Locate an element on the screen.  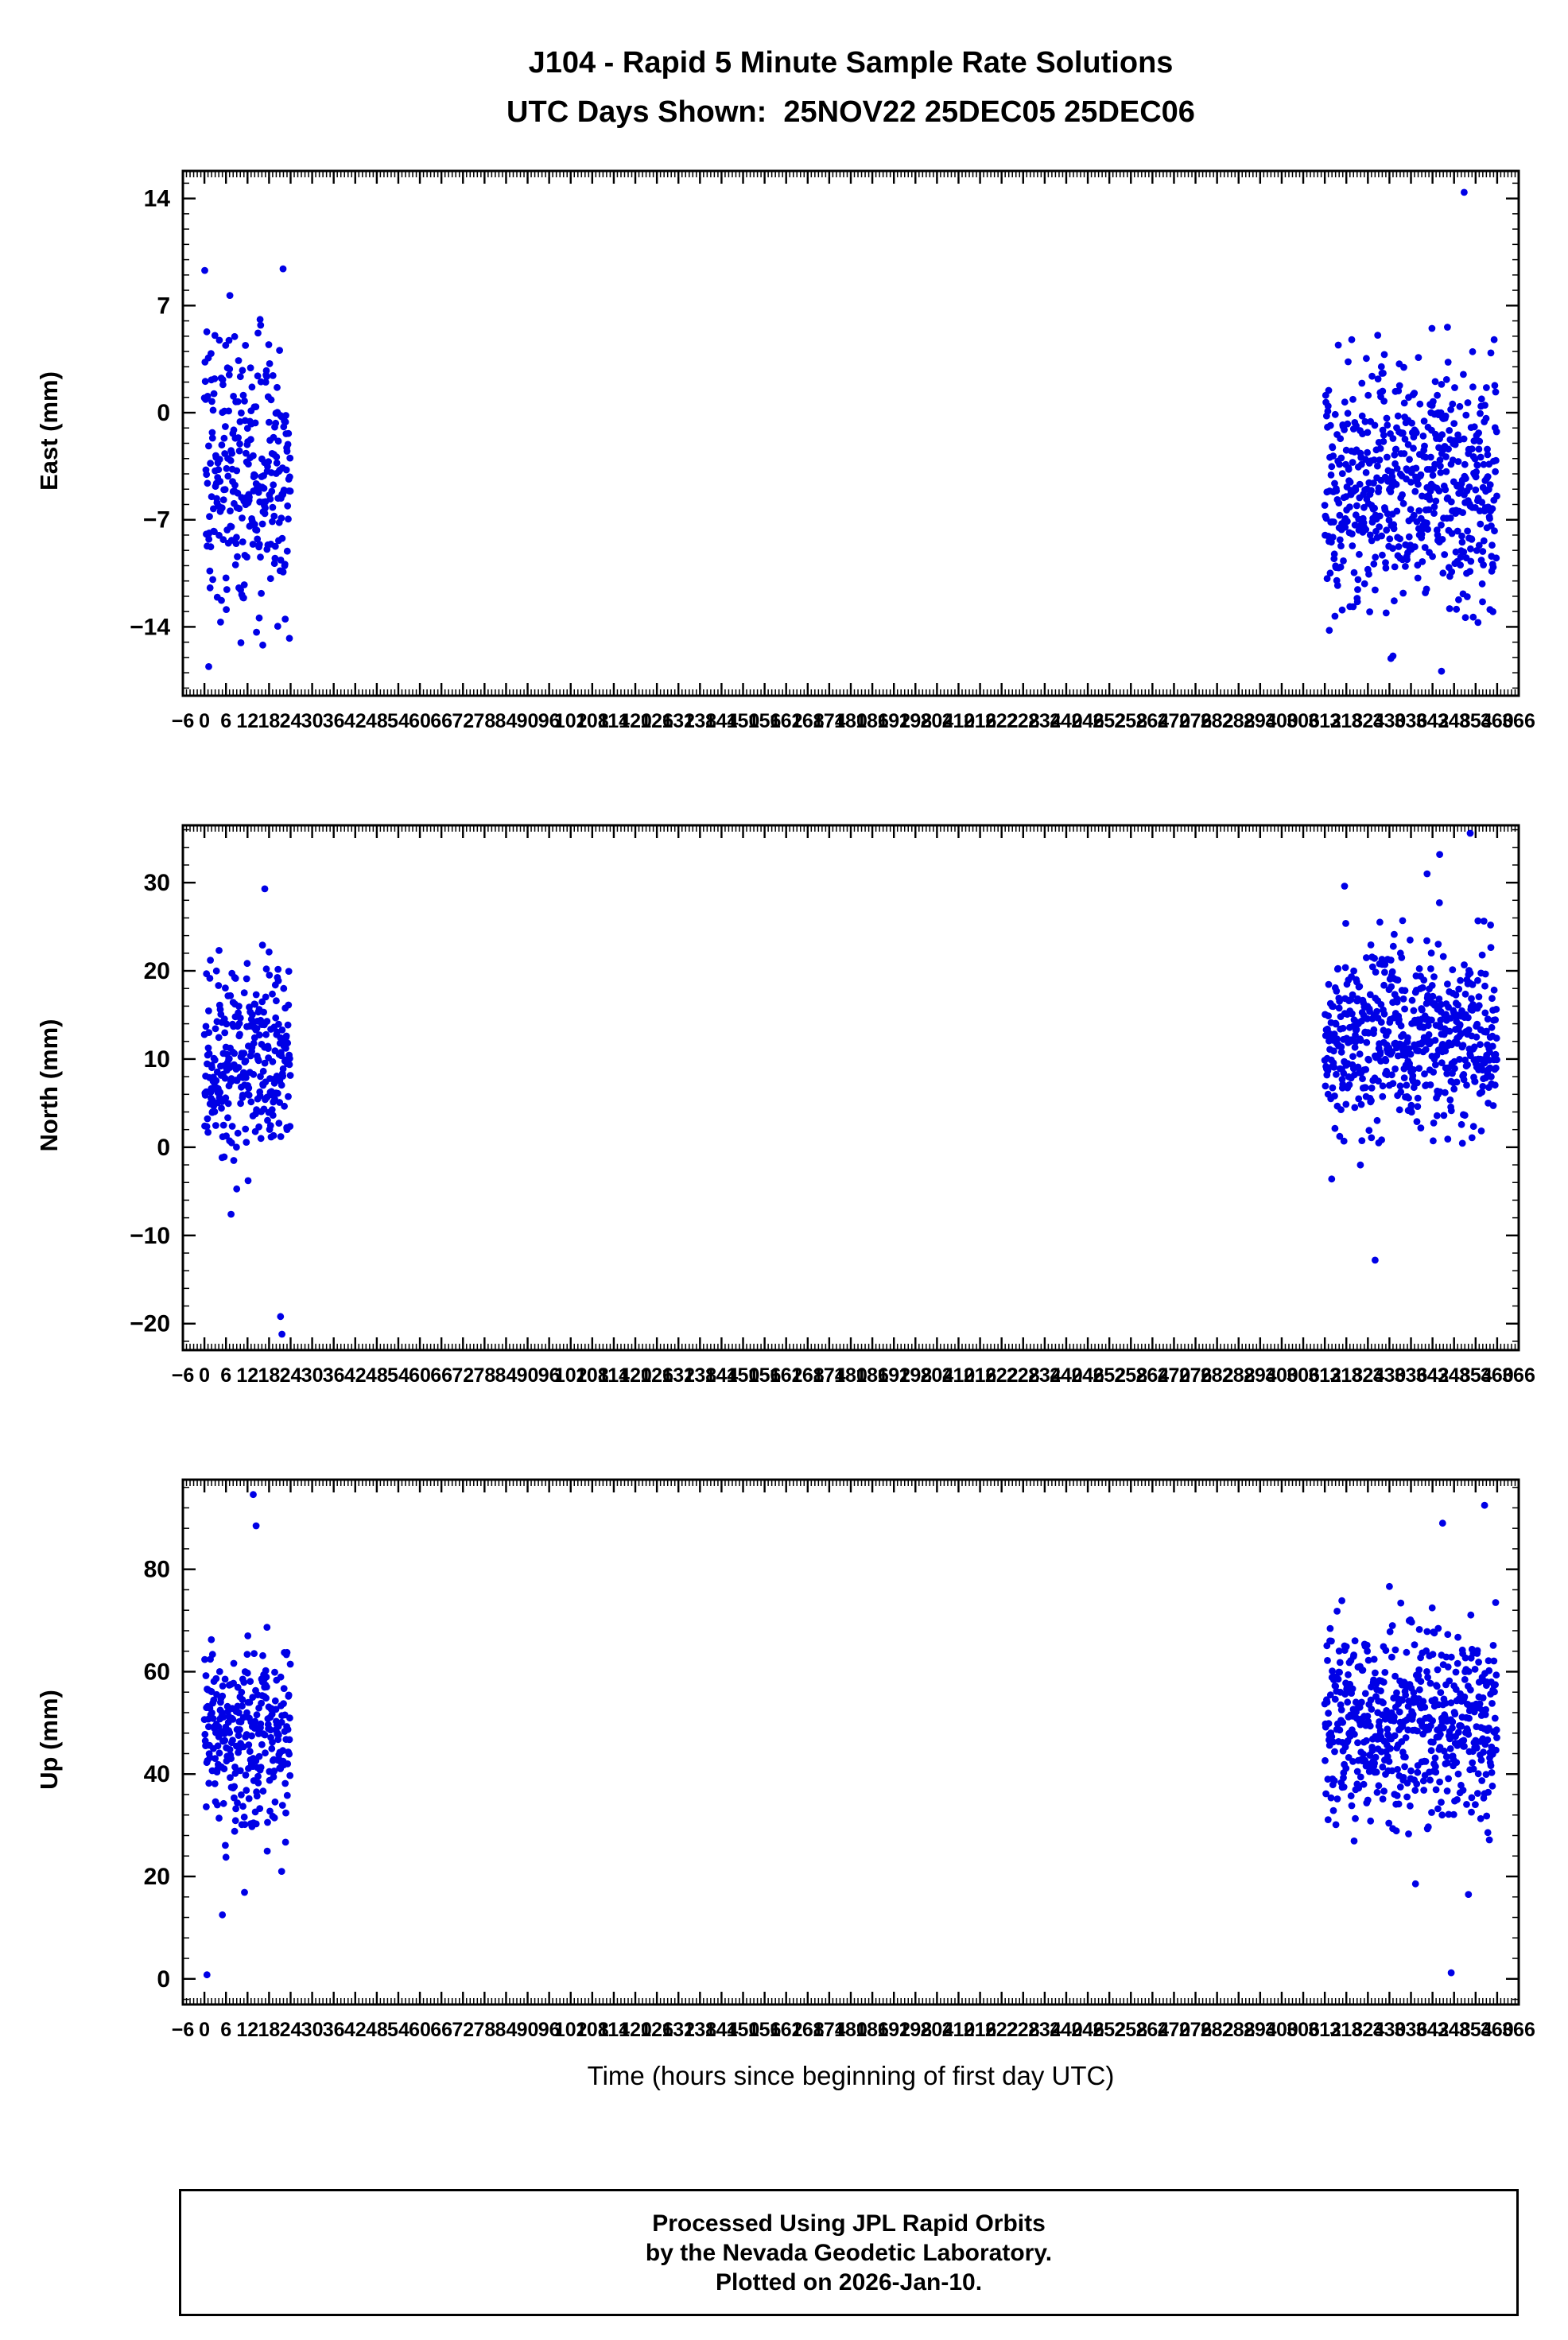
svg-text: 324 is located at coordinates (1367, 1375).